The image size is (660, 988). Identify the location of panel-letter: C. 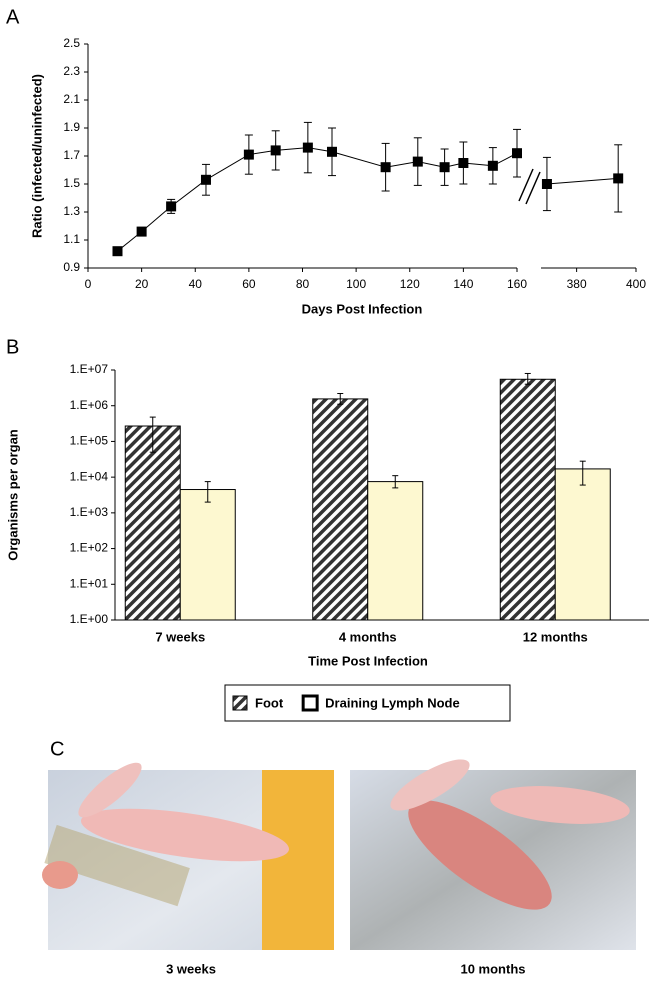
(57, 749).